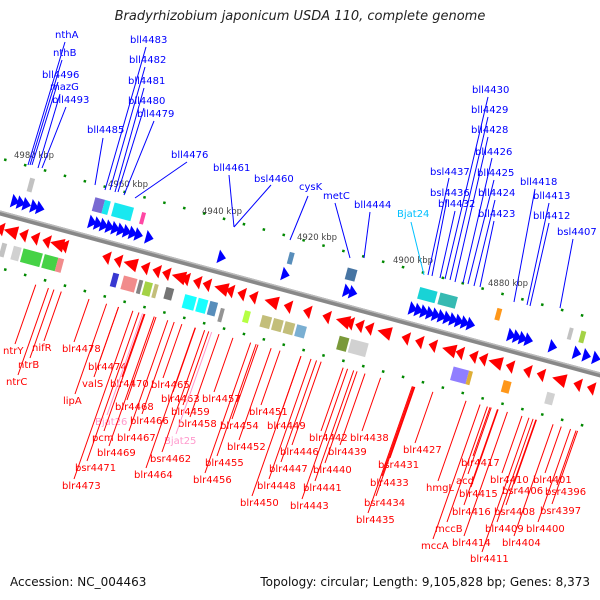 This screenshot has width=600, height=600. Describe the element at coordinates (440, 488) in the screenshot. I see `reverse-gene-label: hmgL` at that location.